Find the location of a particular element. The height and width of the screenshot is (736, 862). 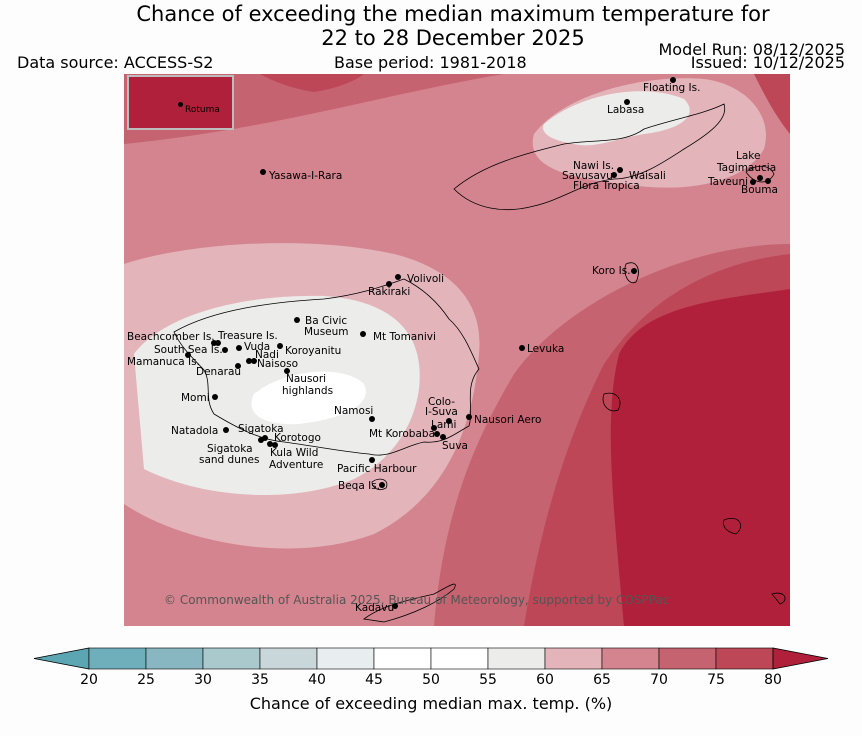

colorbar-extend-high is located at coordinates (800, 658).